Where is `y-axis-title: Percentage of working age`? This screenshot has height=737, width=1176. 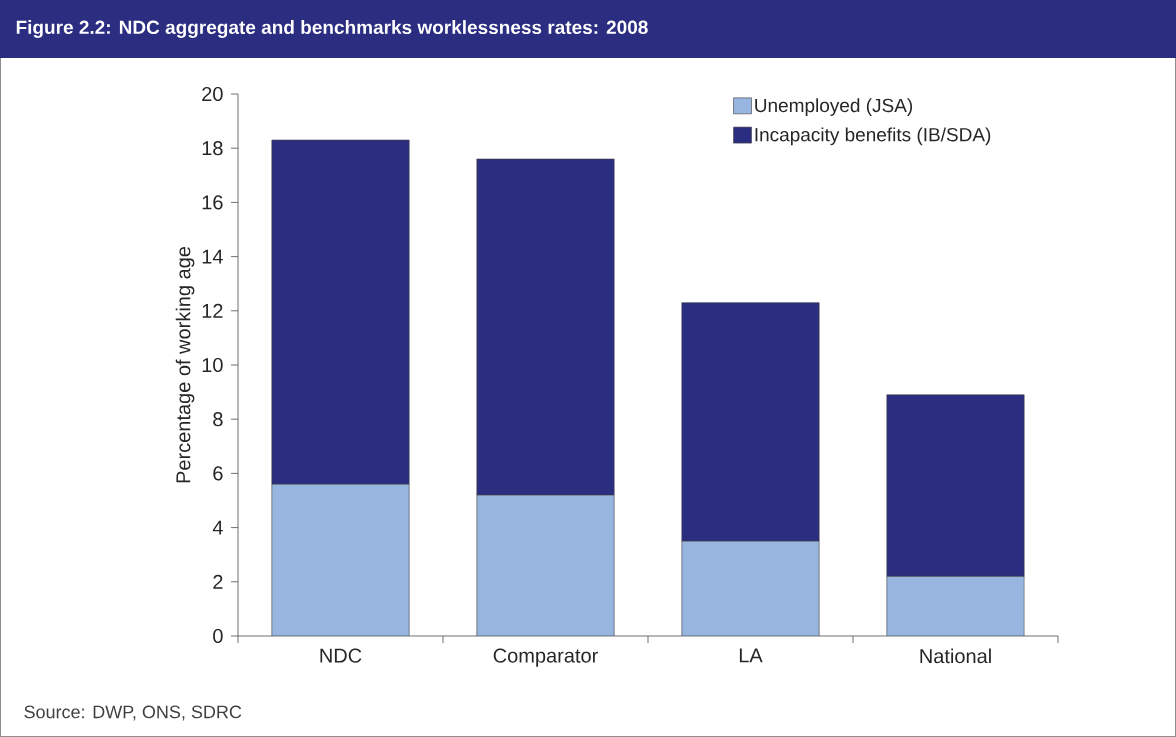
y-axis-title: Percentage of working age is located at coordinates (185, 364).